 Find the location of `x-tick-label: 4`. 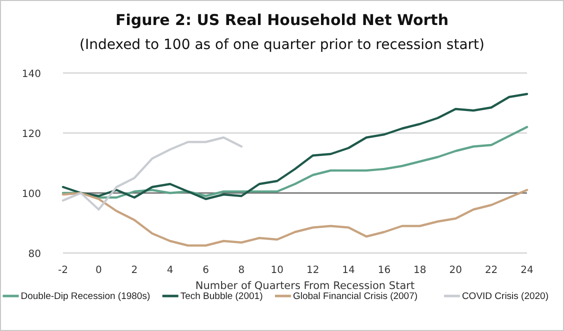

x-tick-label: 4 is located at coordinates (170, 270).